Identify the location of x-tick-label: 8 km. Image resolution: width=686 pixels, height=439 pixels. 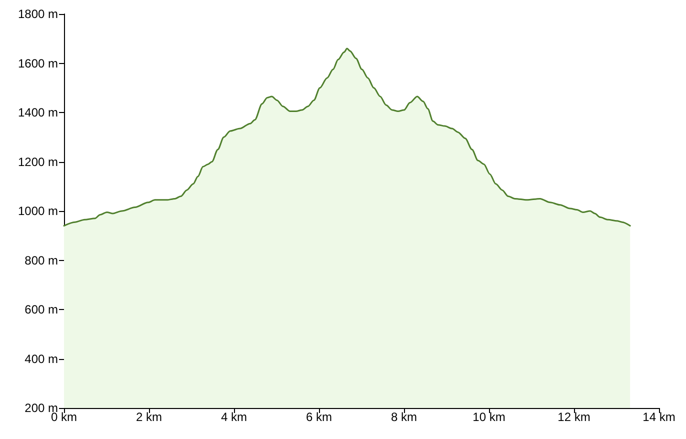
(404, 417).